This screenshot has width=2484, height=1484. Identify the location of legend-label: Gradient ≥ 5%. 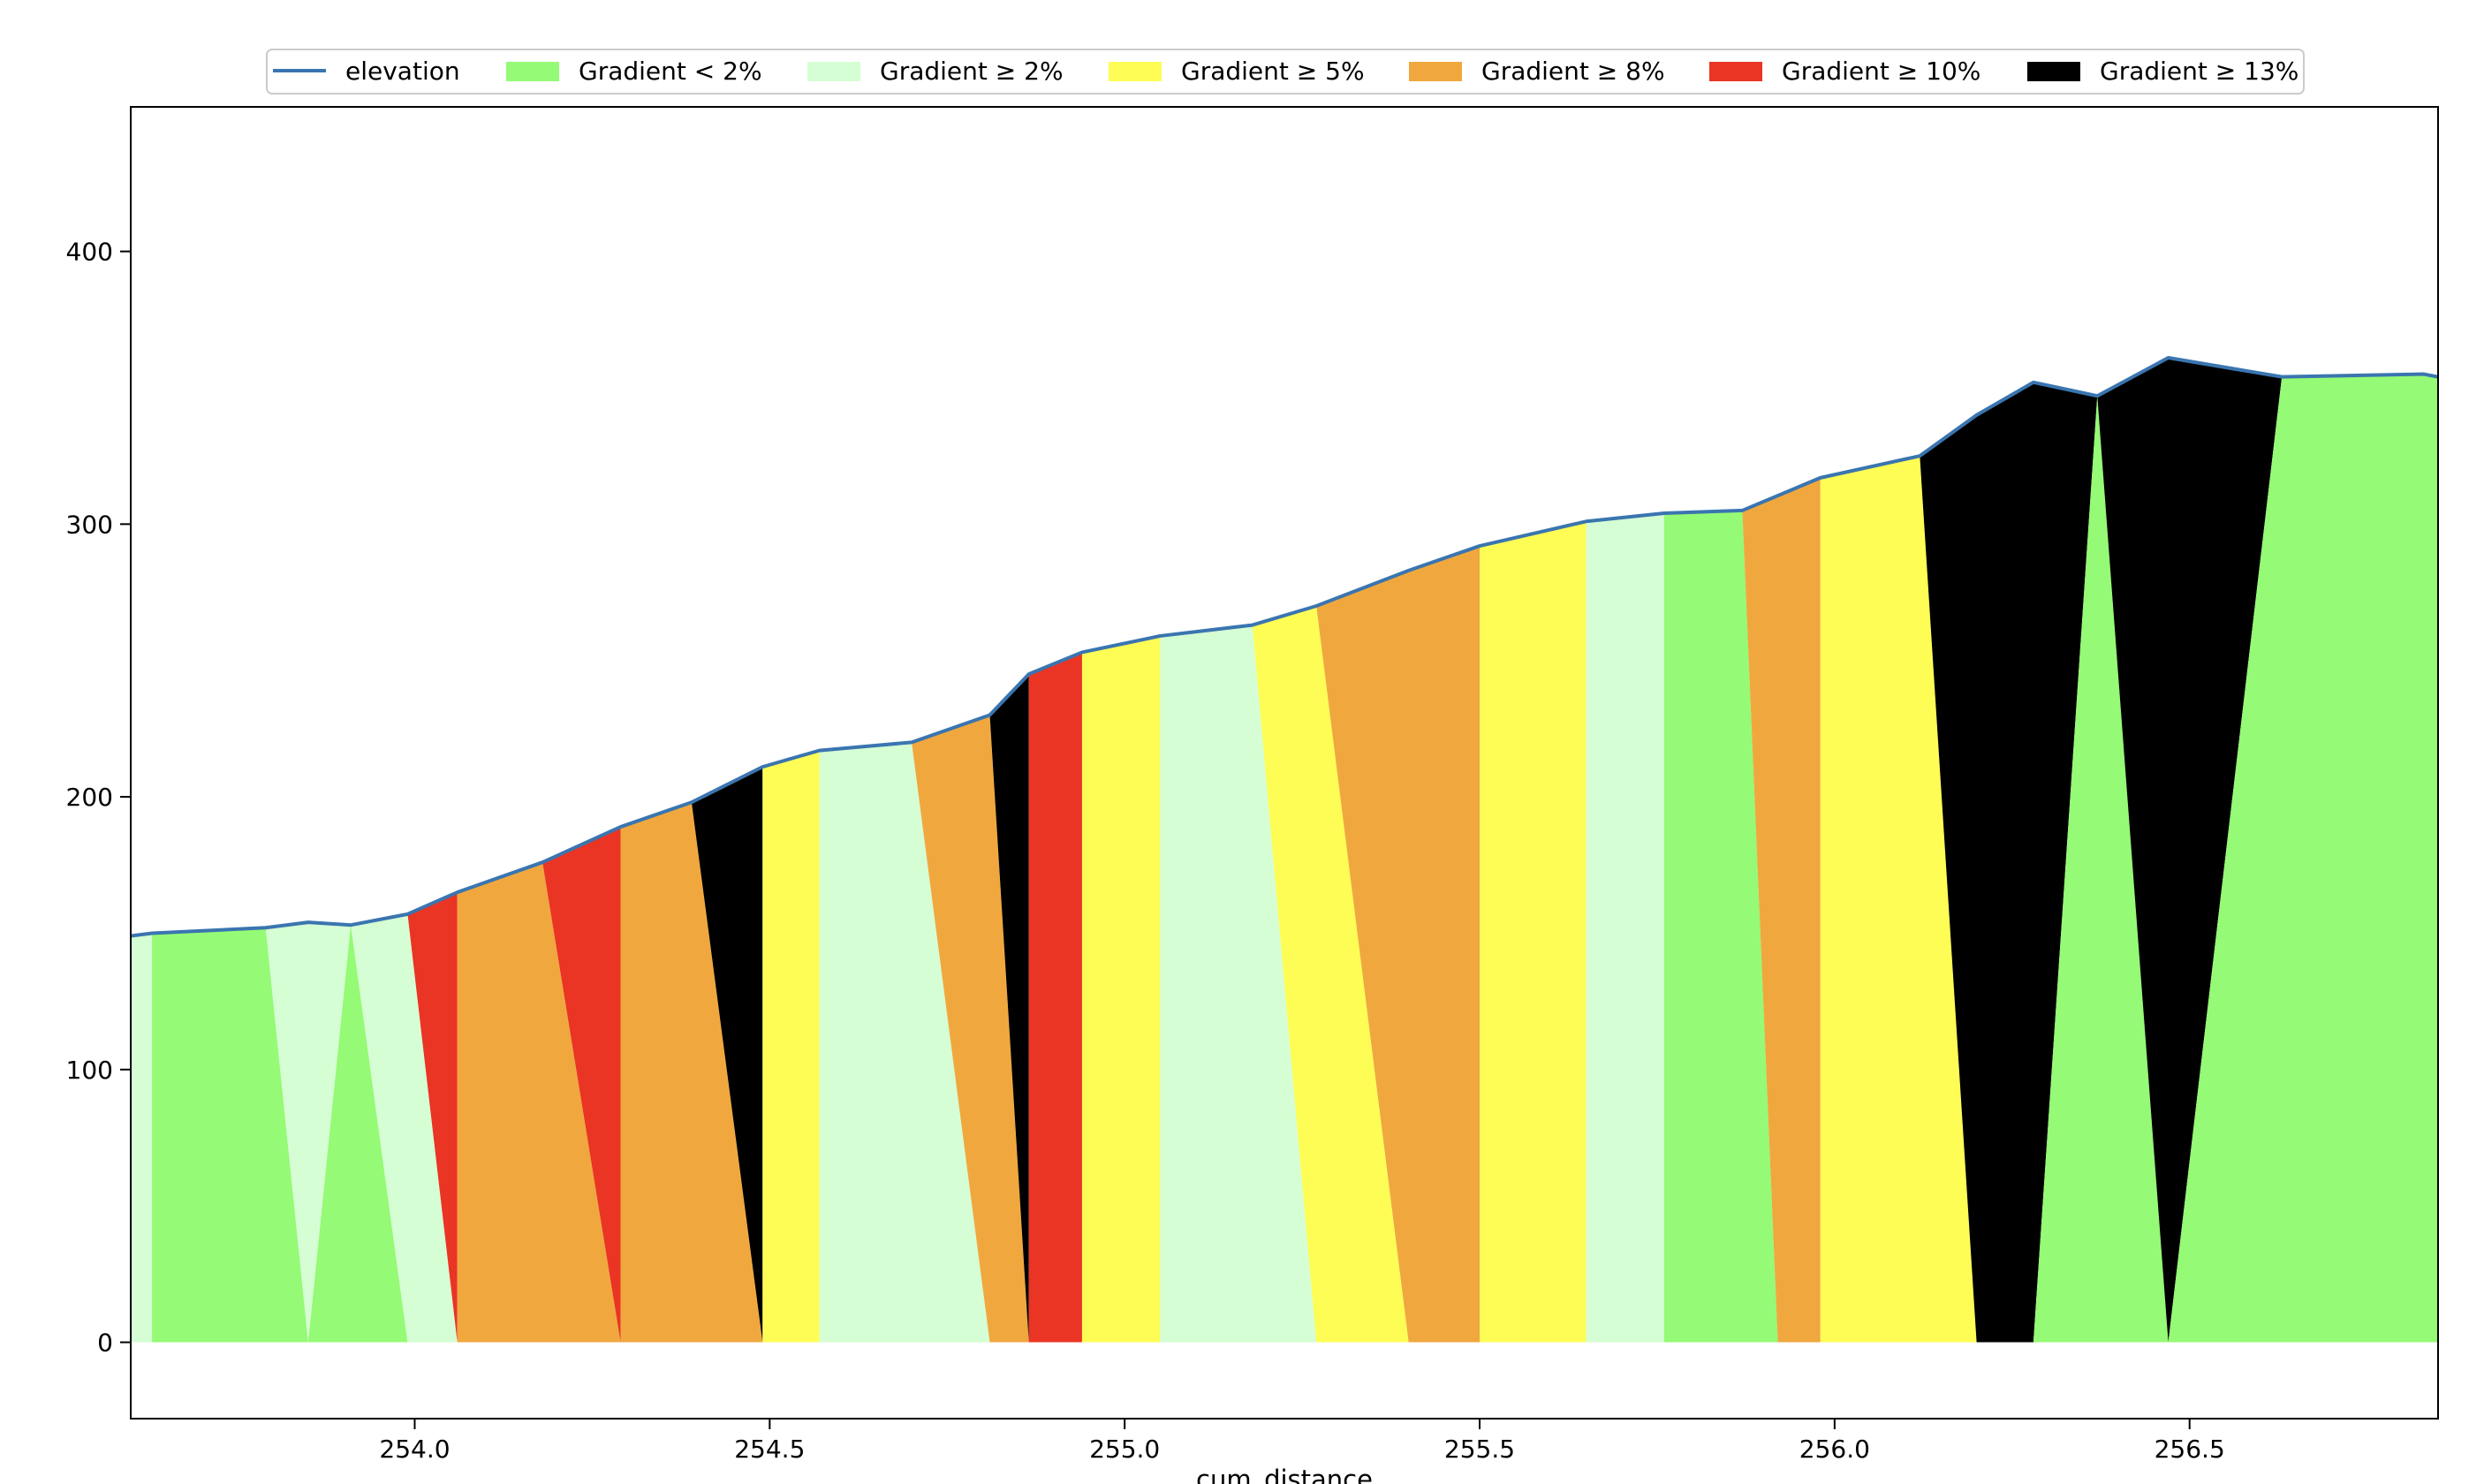
(1273, 71).